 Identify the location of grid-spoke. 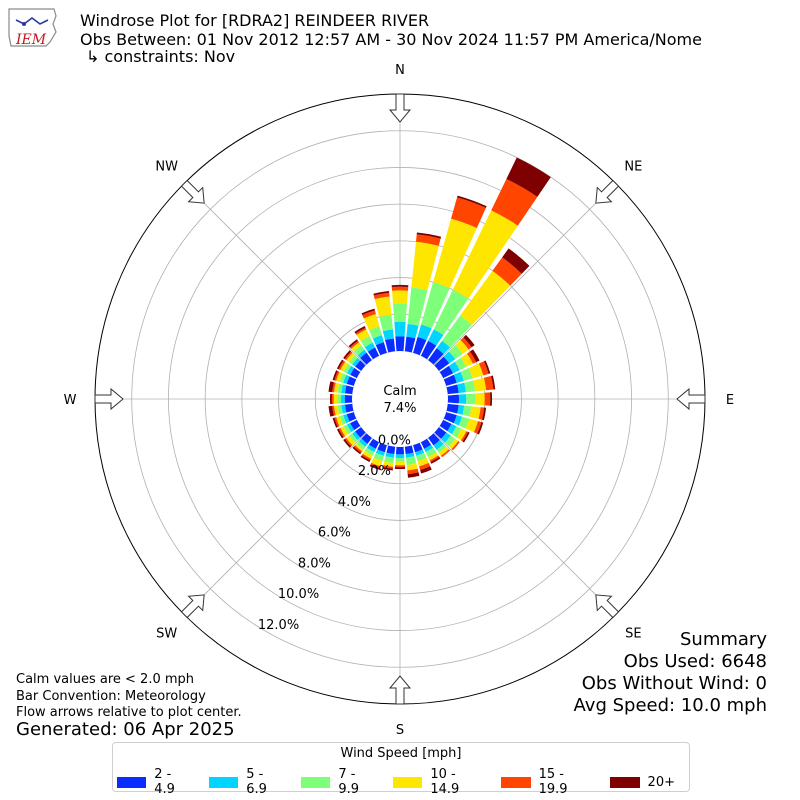
(275, 523).